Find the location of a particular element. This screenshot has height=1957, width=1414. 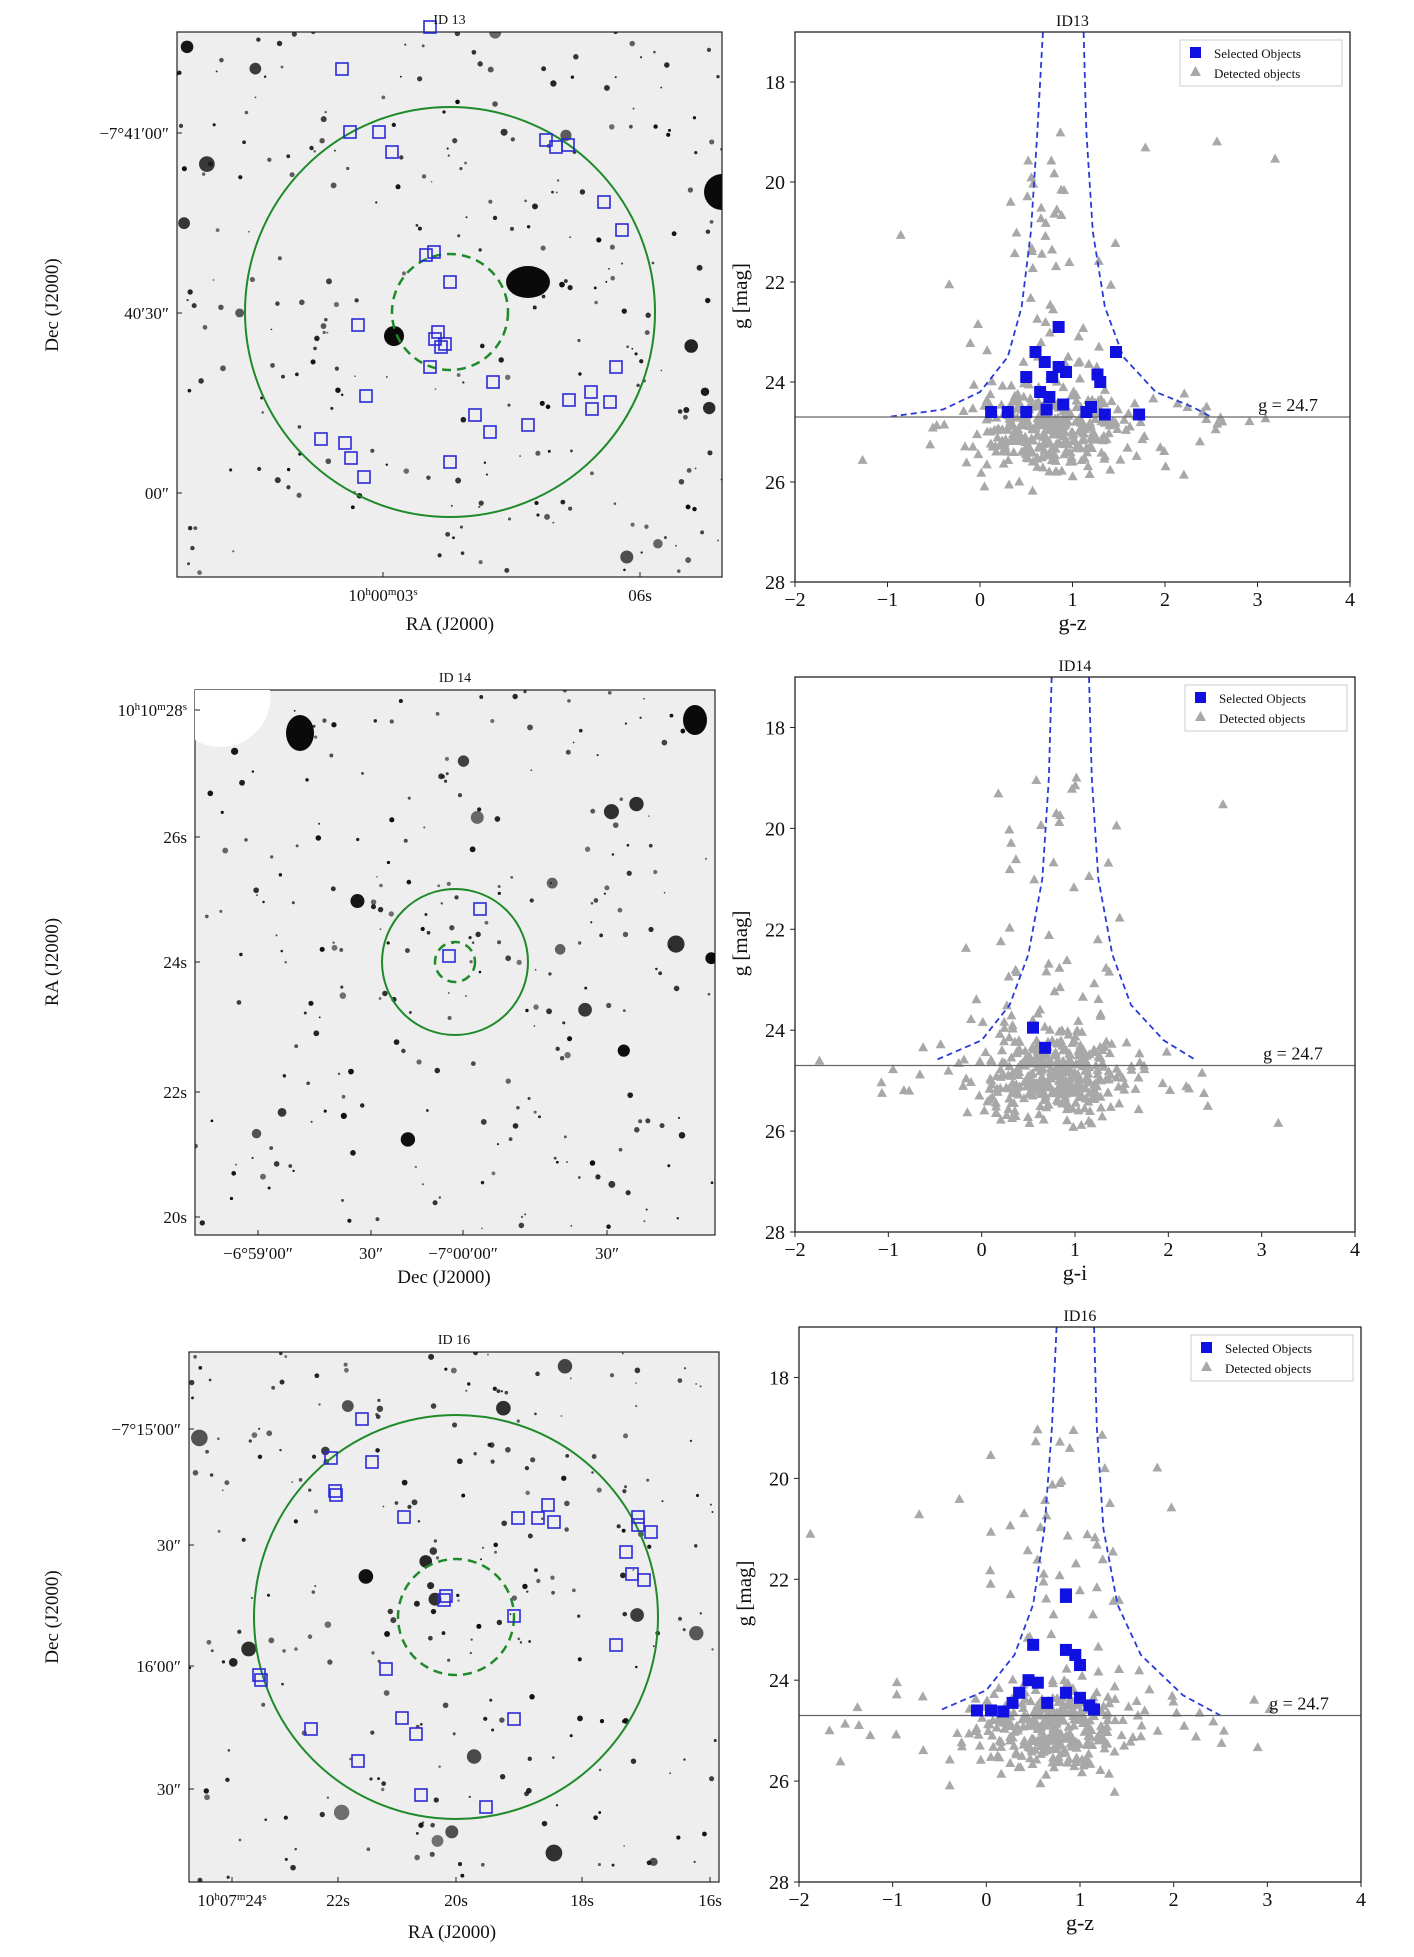

y-tick-label: 40′30″ is located at coordinates (146, 313).